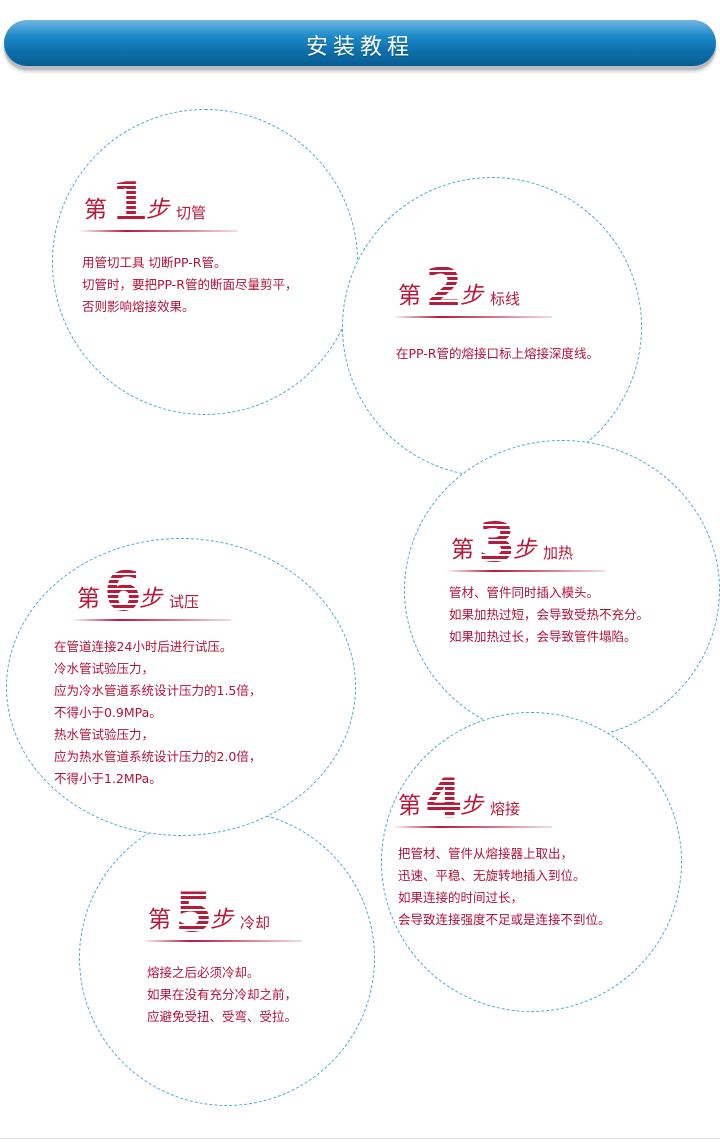 The height and width of the screenshot is (1142, 720). Describe the element at coordinates (471, 296) in the screenshot. I see `step-2-suffix: 步` at that location.